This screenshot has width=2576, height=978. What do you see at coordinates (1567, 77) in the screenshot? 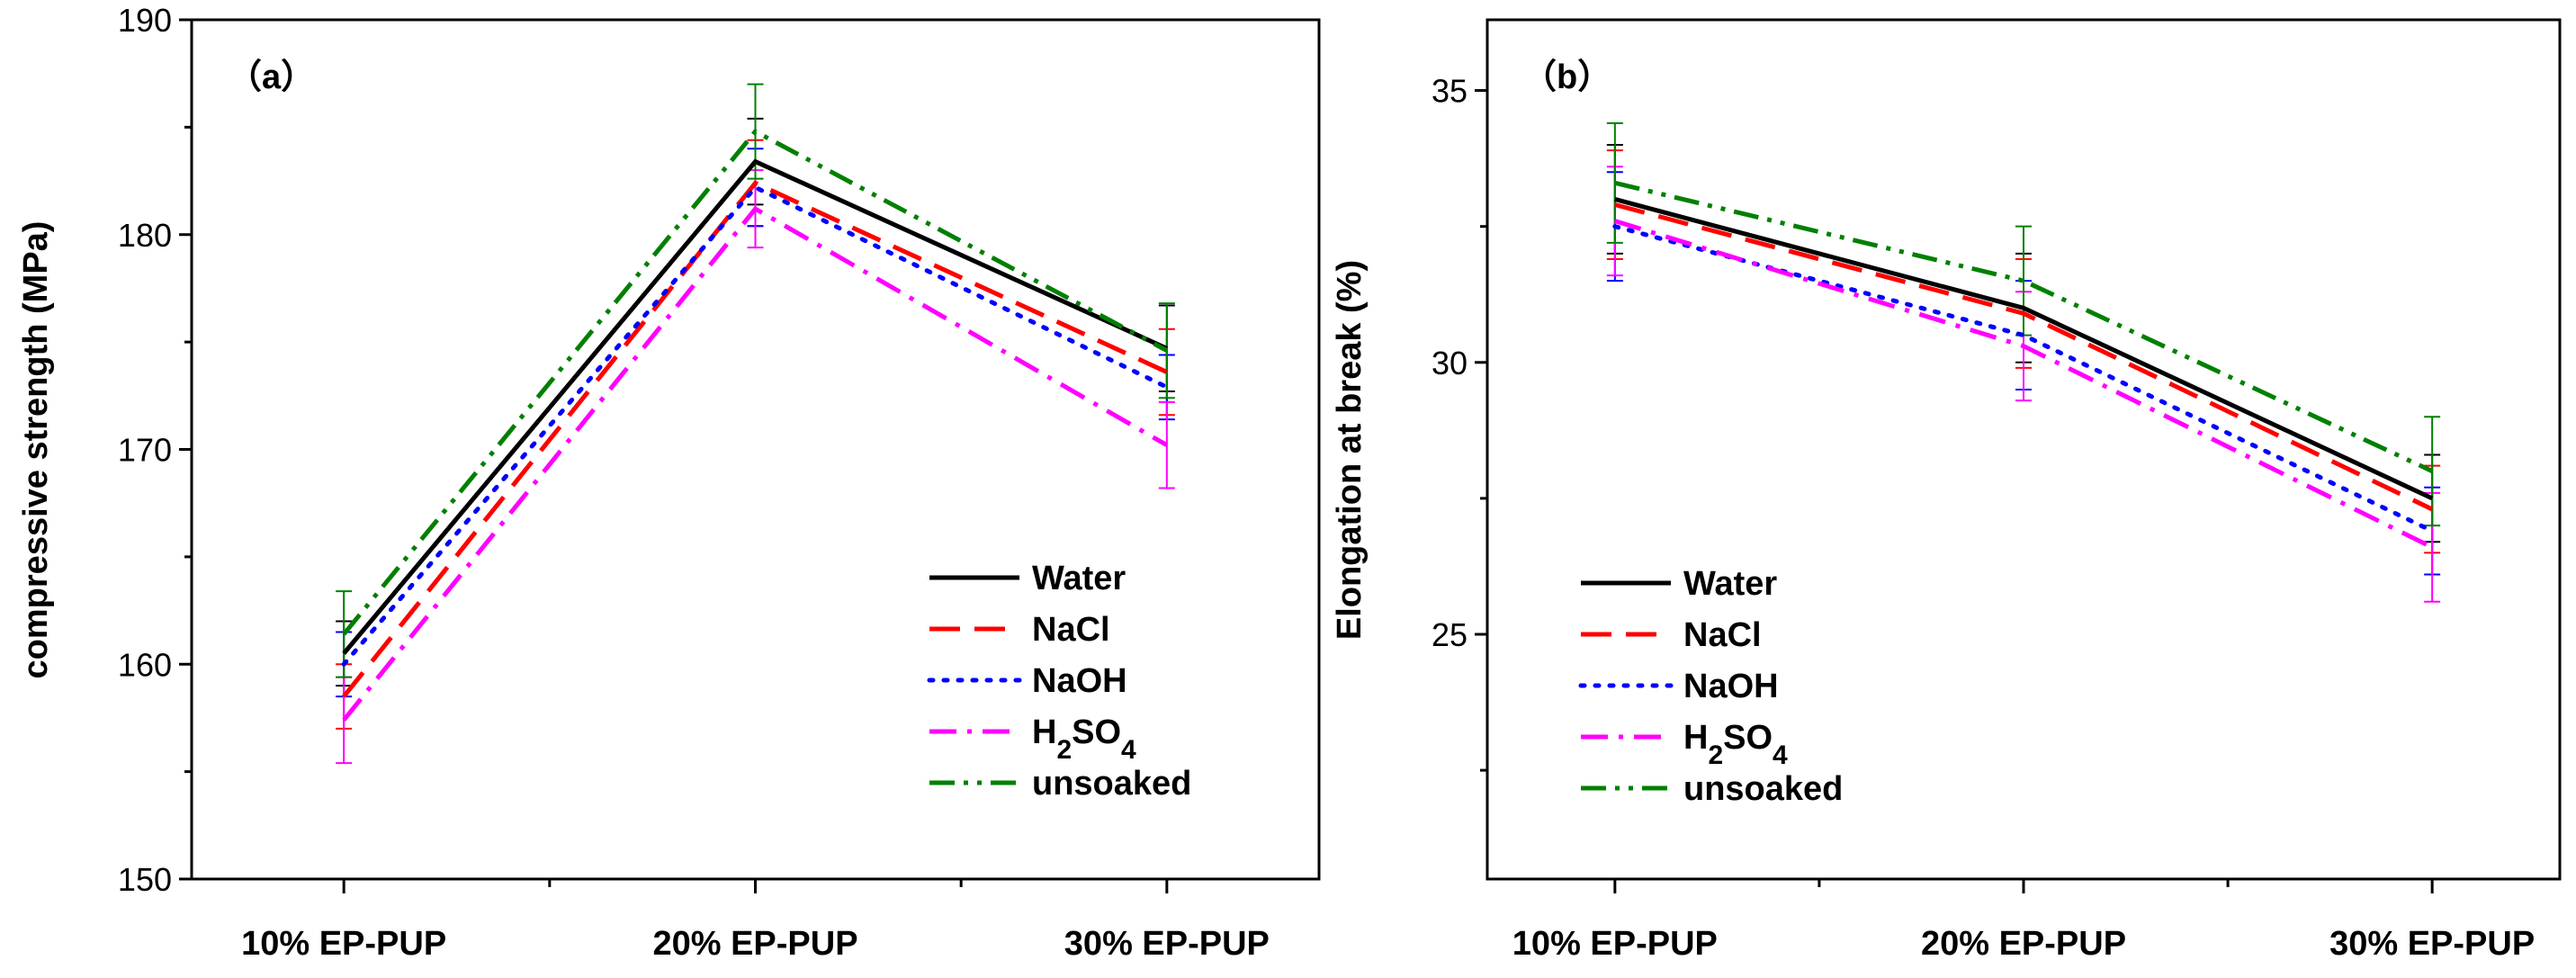
I see `panel-label: （b）` at bounding box center [1567, 77].